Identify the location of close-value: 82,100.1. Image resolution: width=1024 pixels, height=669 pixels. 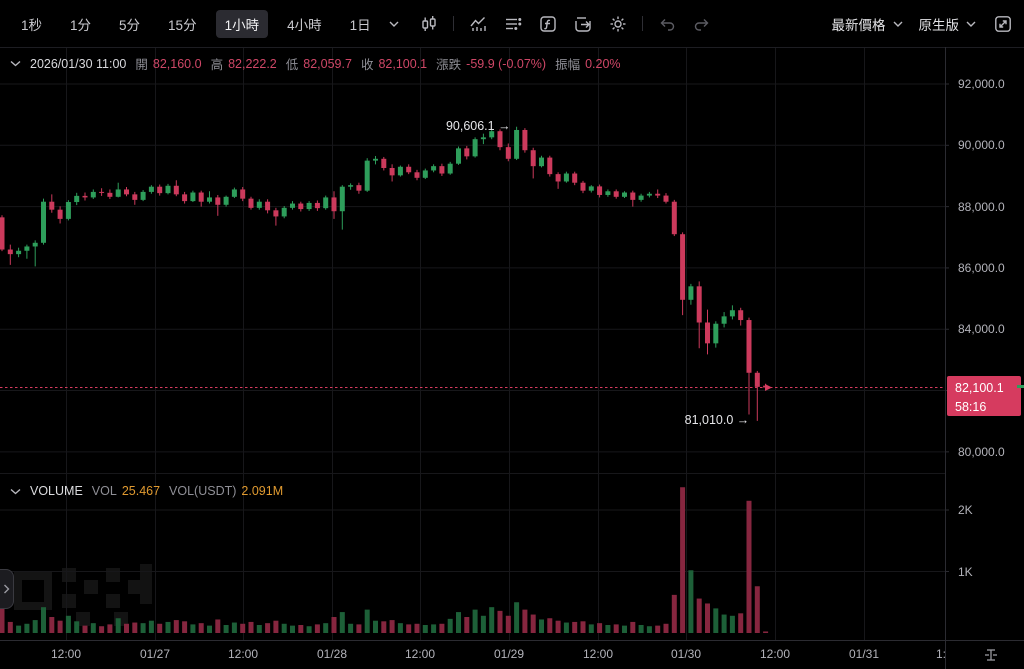
(403, 63).